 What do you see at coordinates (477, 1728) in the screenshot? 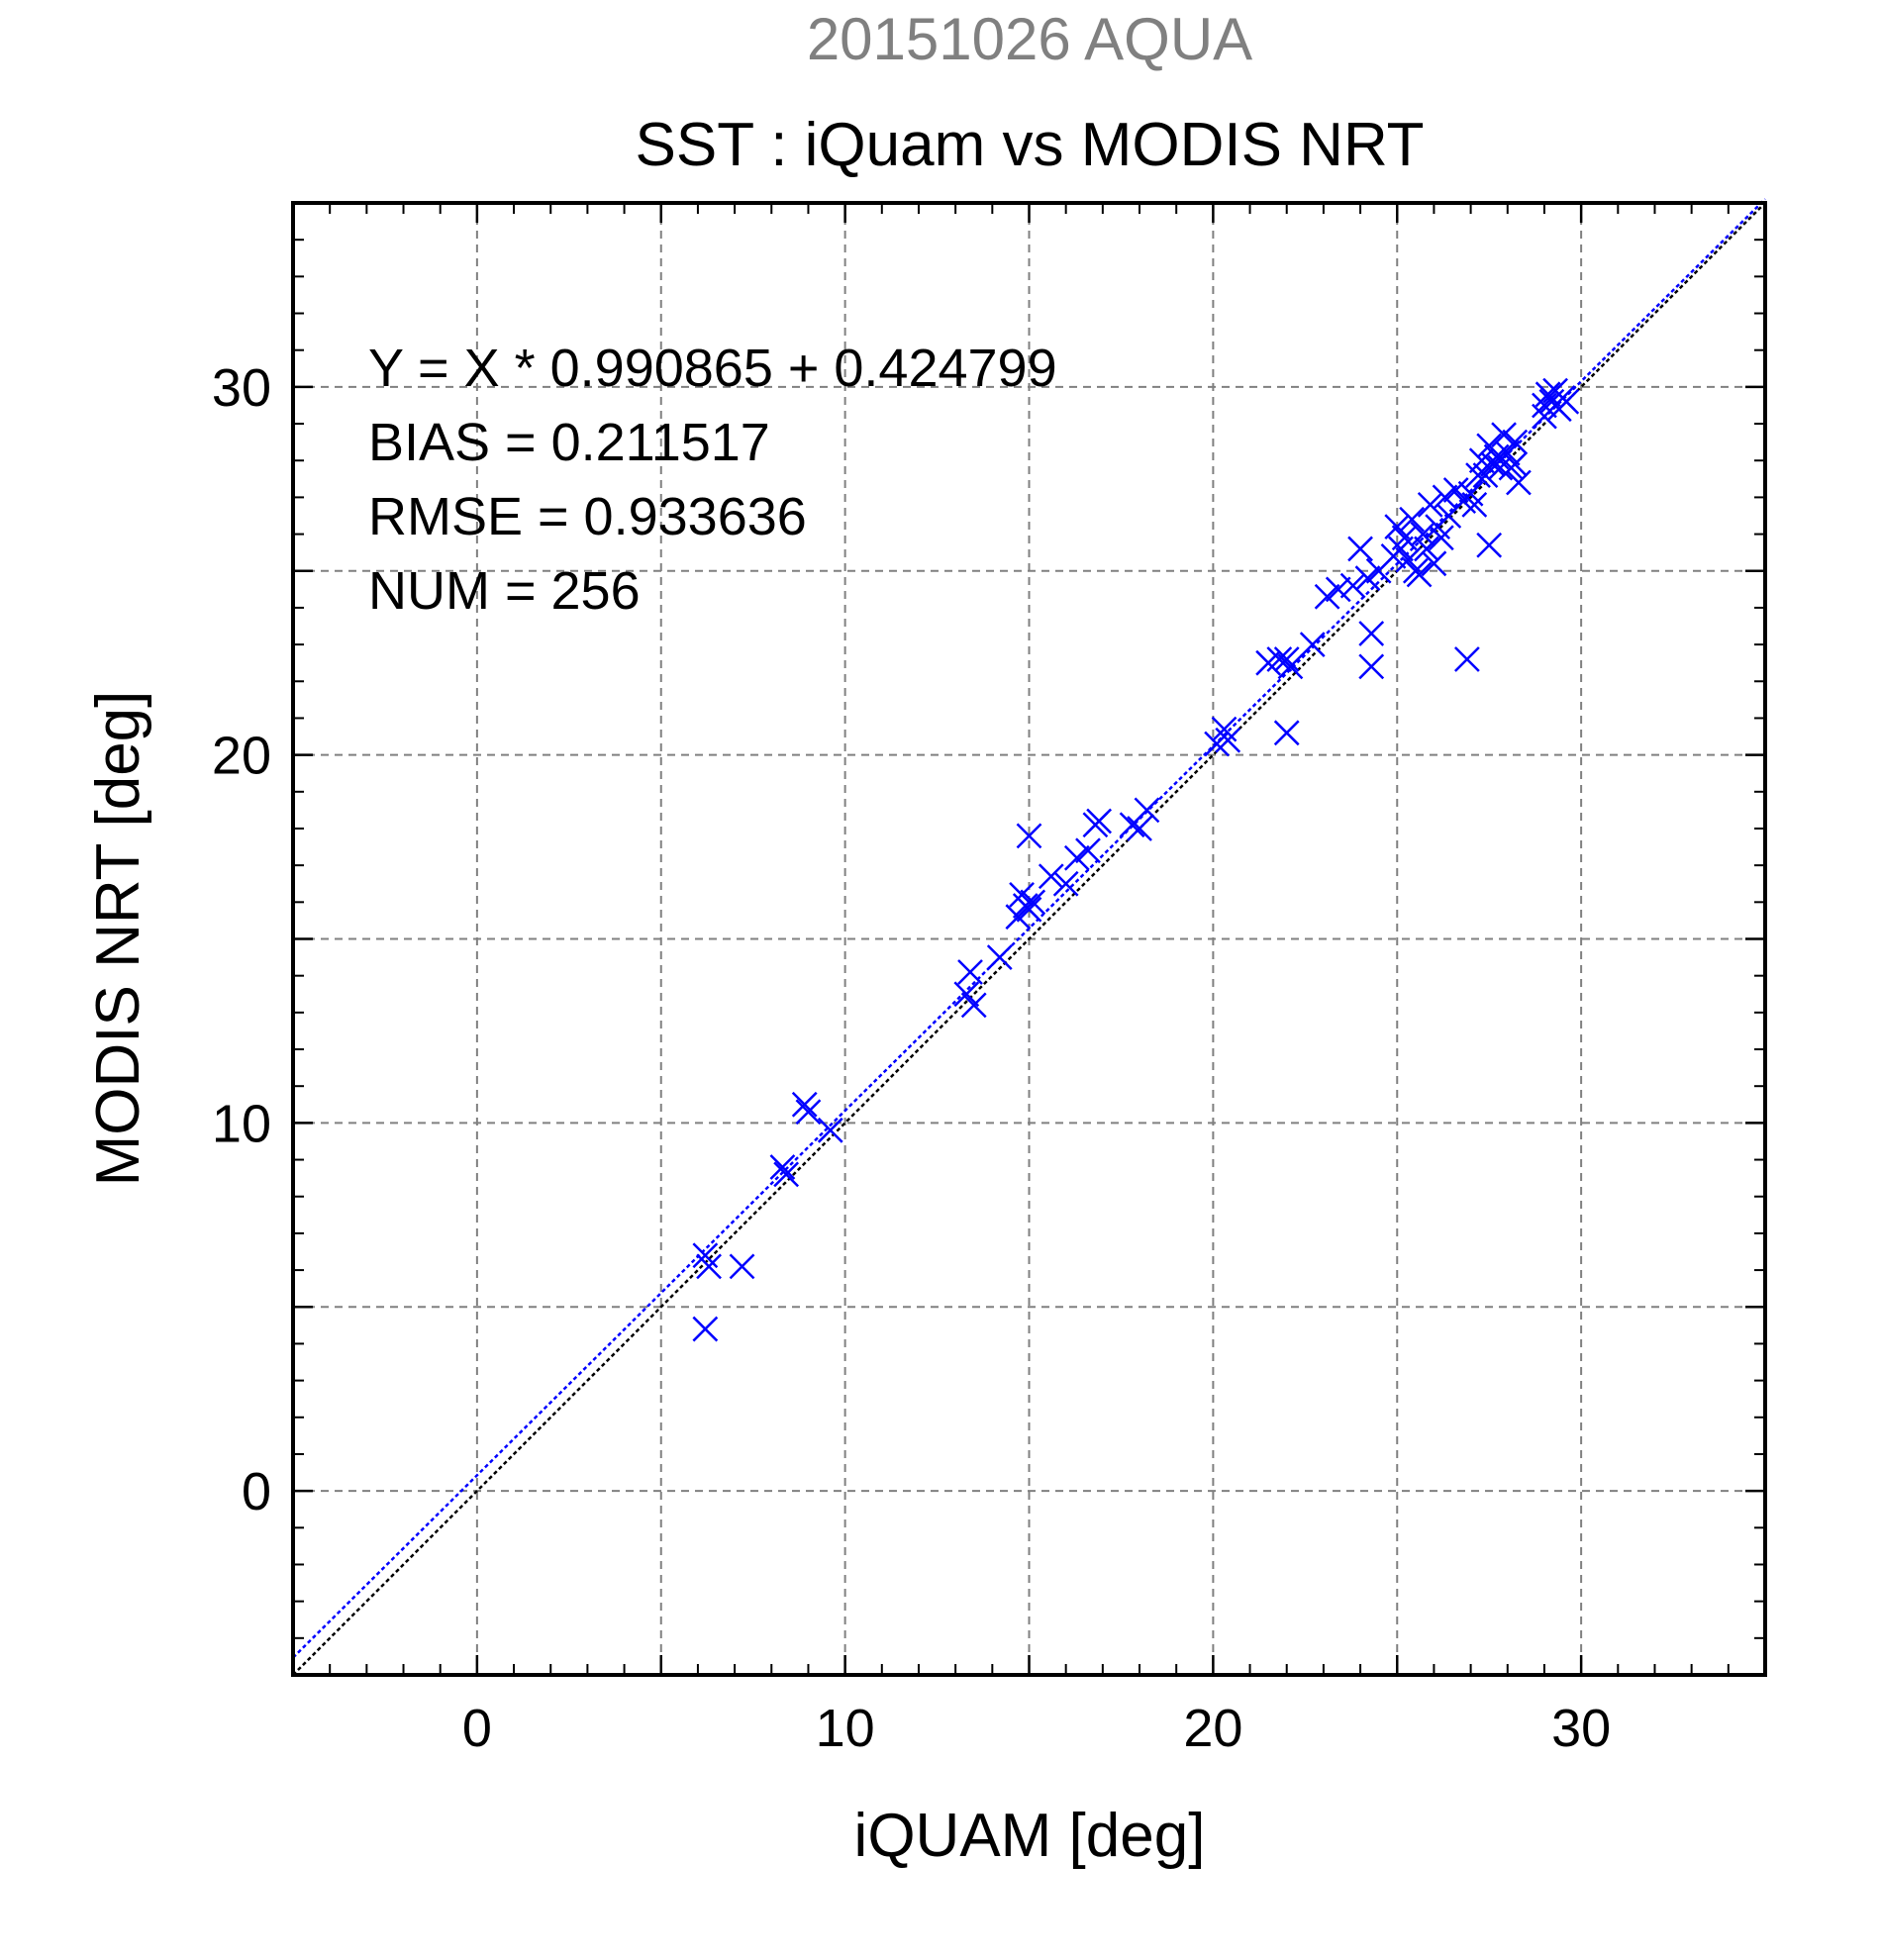
I see `x-tick-label: 0` at bounding box center [477, 1728].